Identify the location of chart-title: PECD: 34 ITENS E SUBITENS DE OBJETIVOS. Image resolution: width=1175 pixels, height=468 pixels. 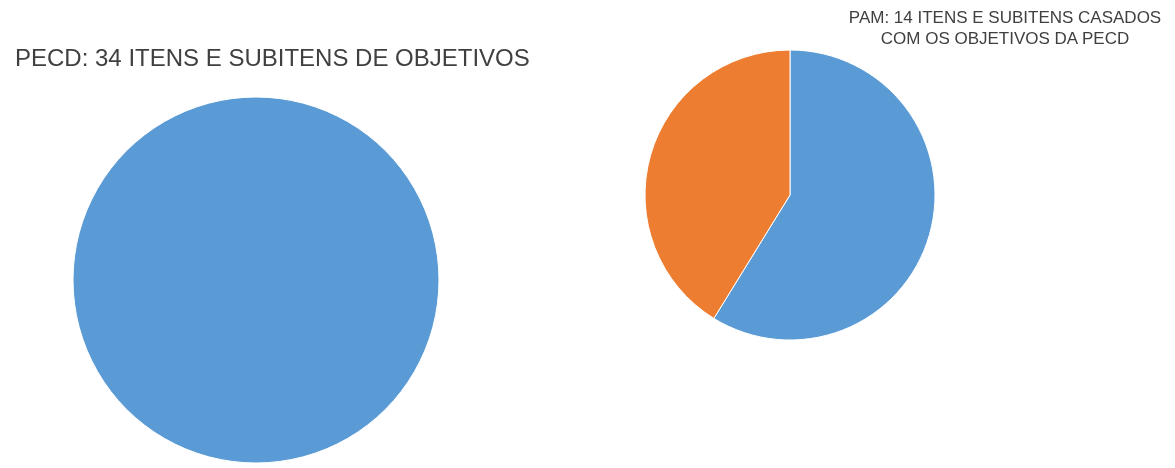
(272, 57).